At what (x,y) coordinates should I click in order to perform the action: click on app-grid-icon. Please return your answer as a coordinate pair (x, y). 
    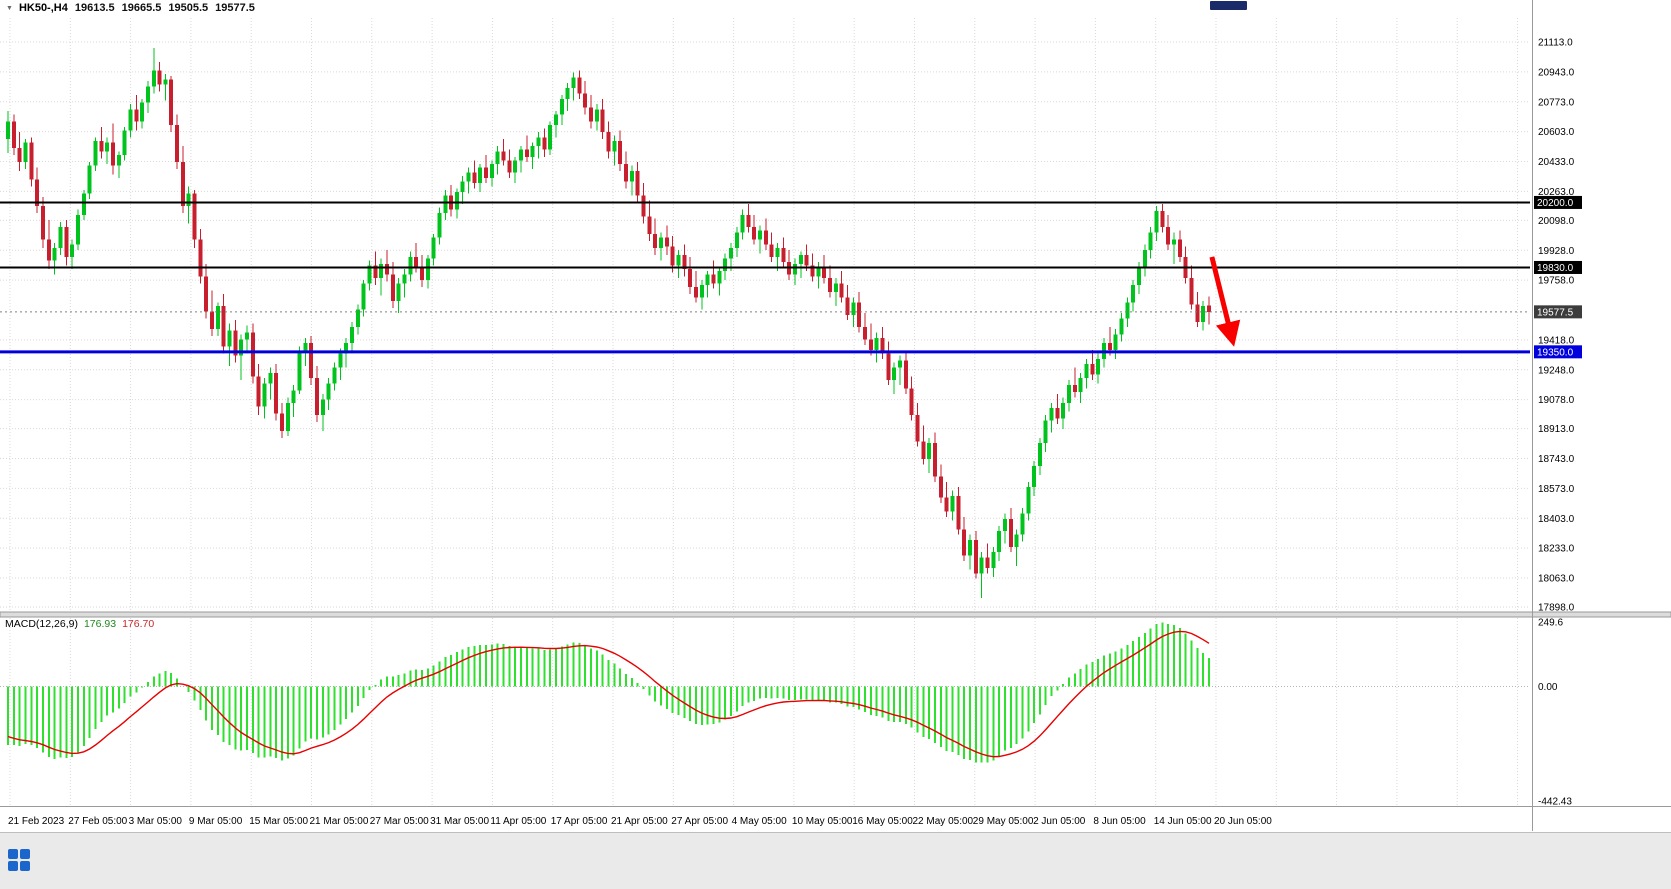
    Looking at the image, I should click on (19, 860).